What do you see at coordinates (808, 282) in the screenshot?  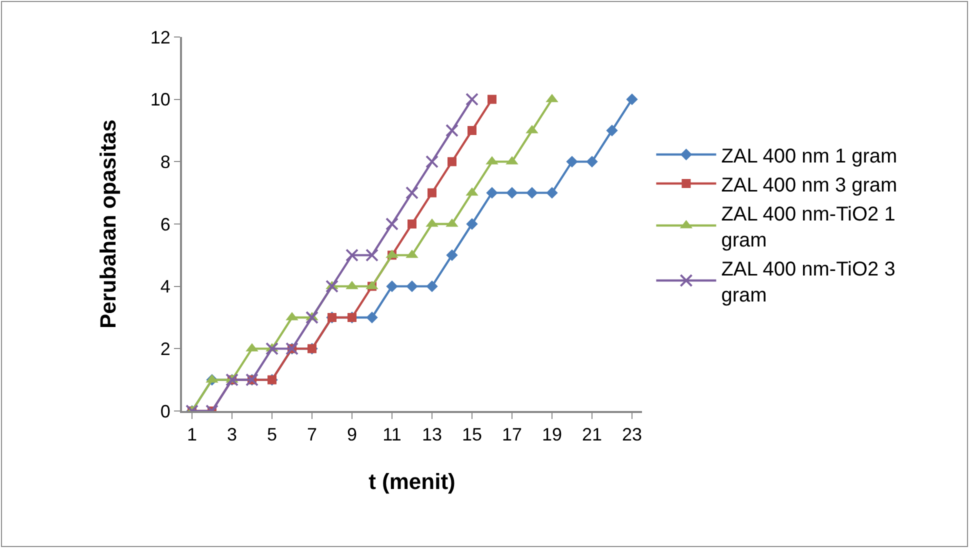 I see `legend-label: ZAL 400 nm-TiO2 3 gram` at bounding box center [808, 282].